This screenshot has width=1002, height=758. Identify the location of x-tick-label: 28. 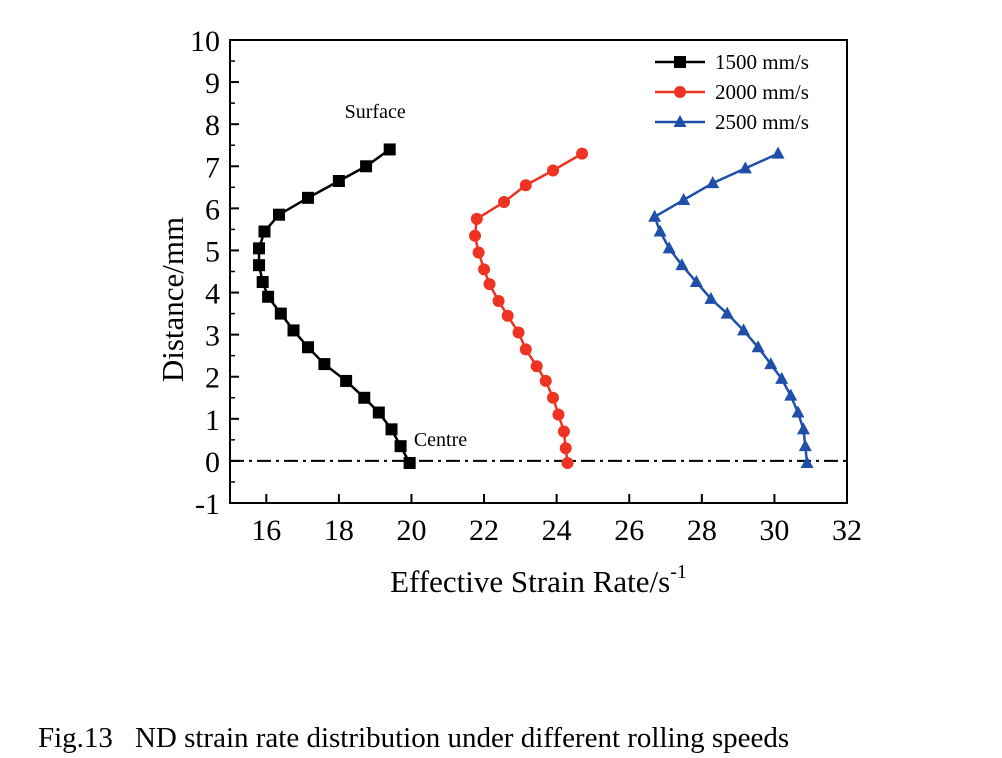
(702, 530).